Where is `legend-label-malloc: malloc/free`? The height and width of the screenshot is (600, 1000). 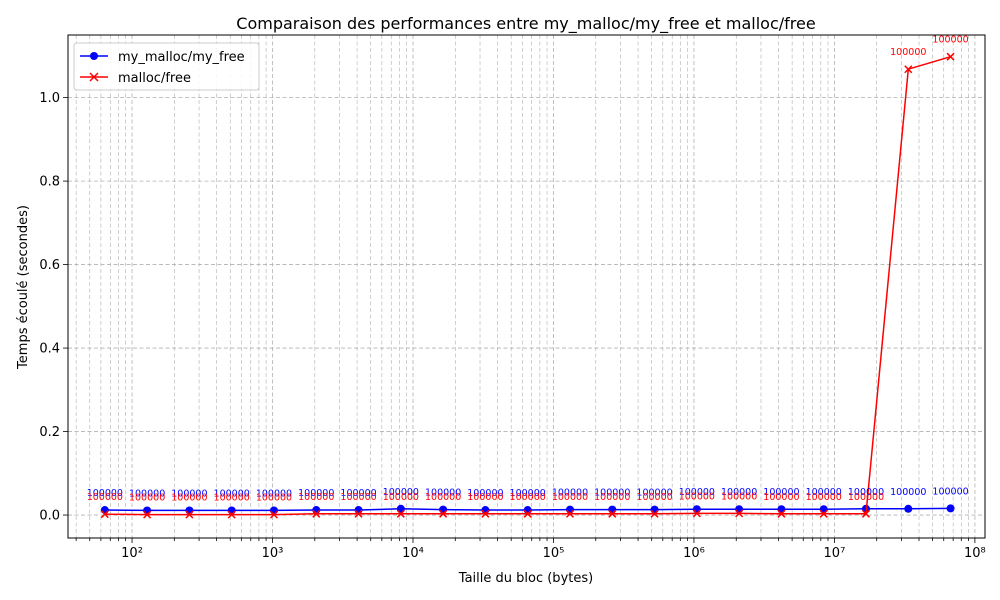
legend-label-malloc: malloc/free is located at coordinates (154, 78).